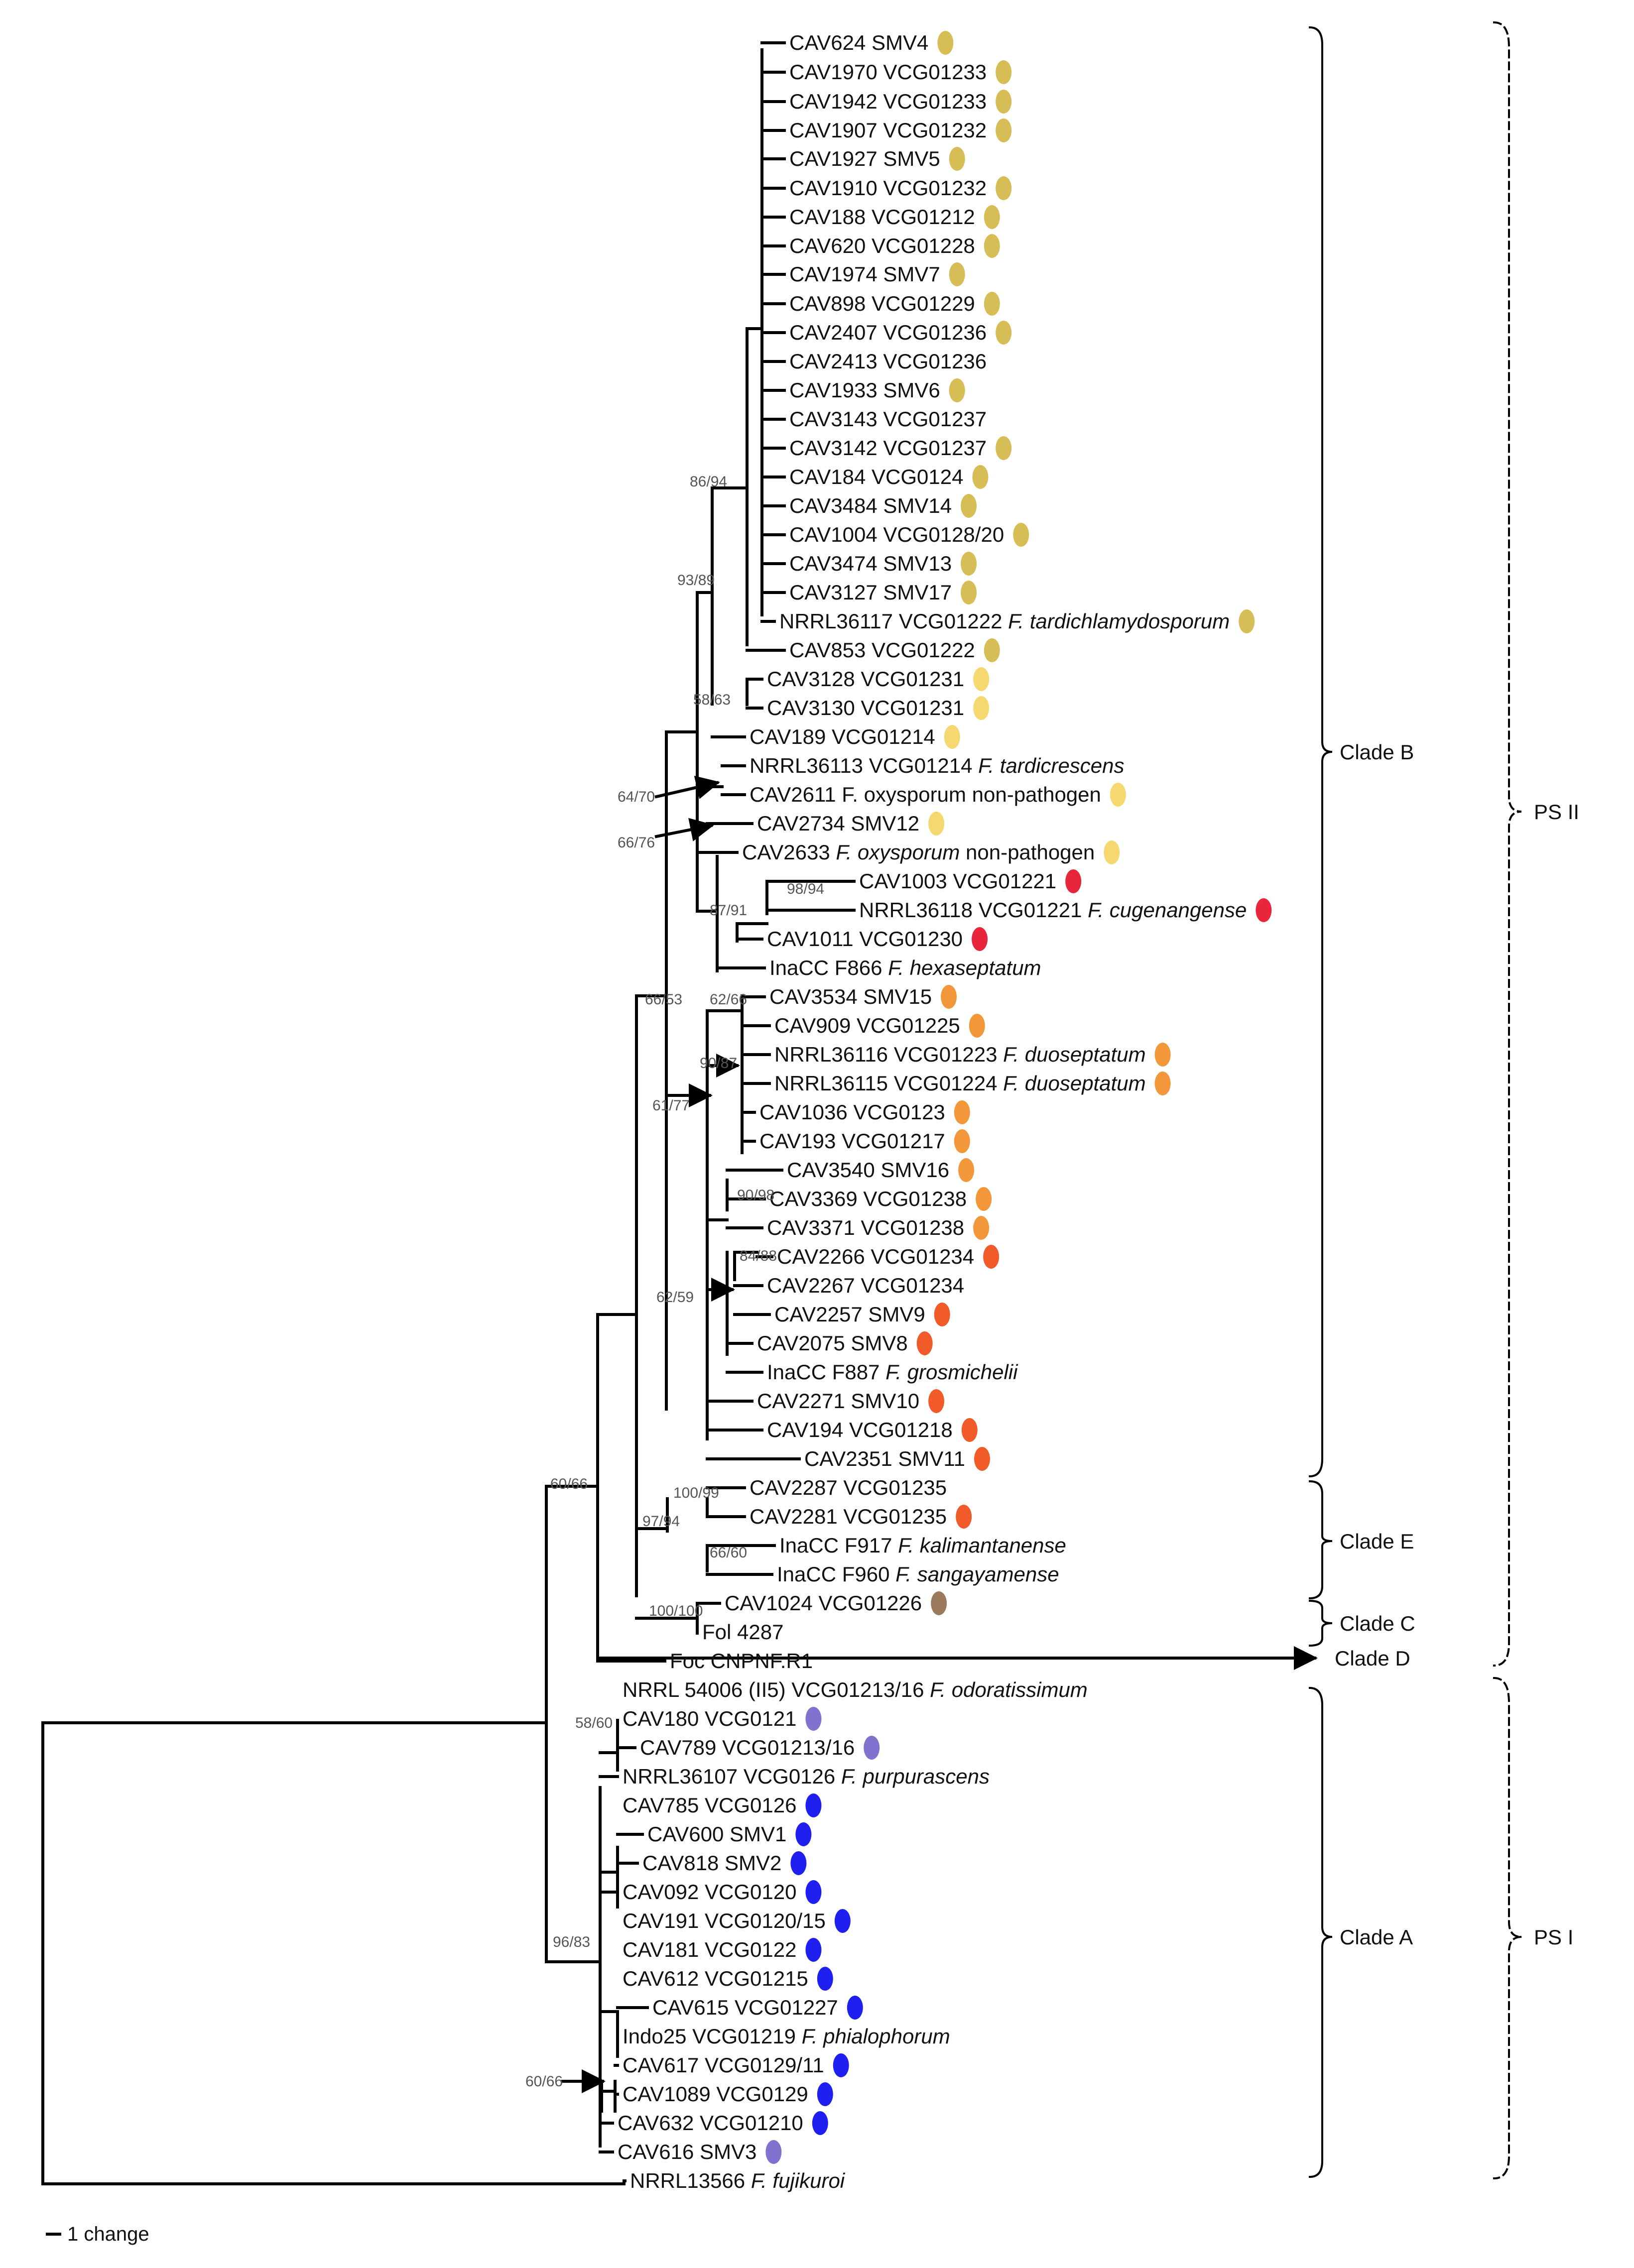 This screenshot has height=2268, width=1634. I want to click on tip-label: CAV2407 VCG01236, so click(888, 332).